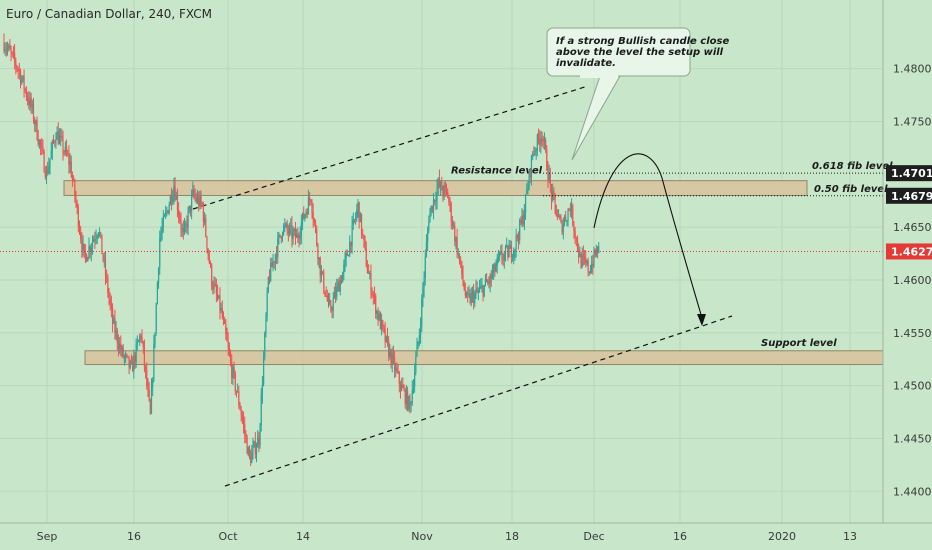 The image size is (932, 550). What do you see at coordinates (912, 438) in the screenshot?
I see `price-tick-label: 1.44500` at bounding box center [912, 438].